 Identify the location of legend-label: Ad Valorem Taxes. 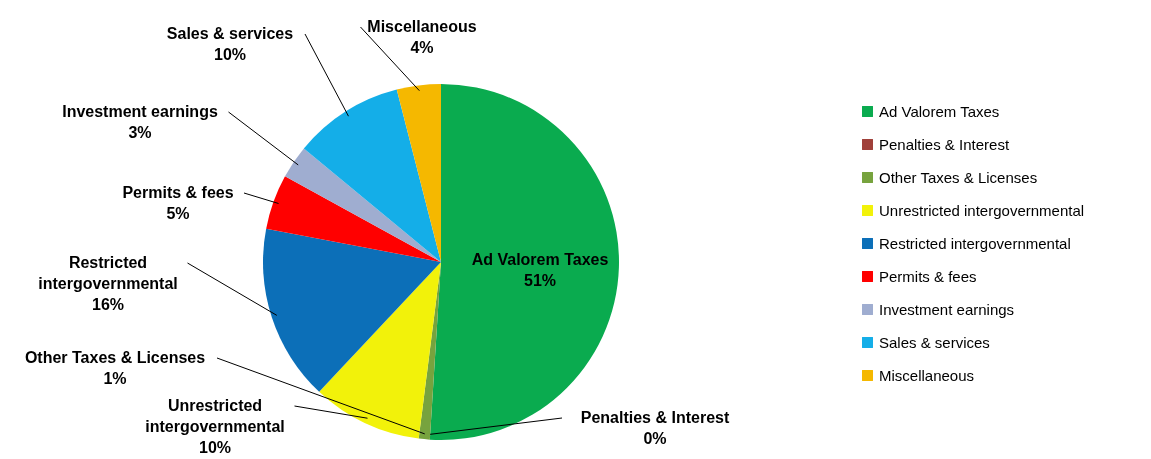
(939, 111).